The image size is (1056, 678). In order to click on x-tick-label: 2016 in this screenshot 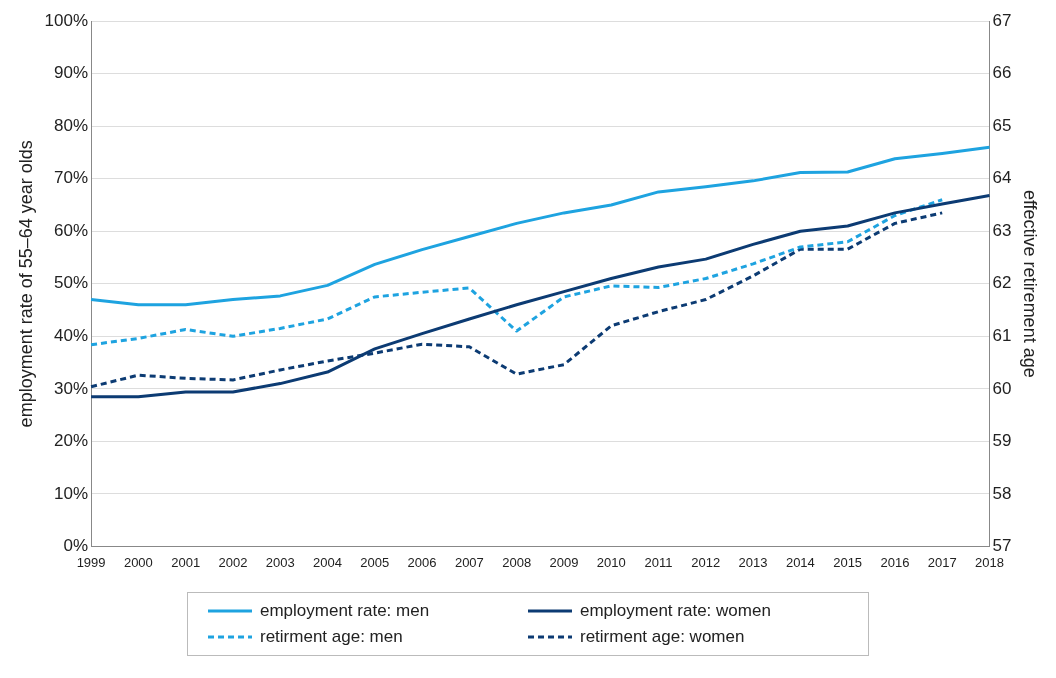, I will do `click(895, 562)`.